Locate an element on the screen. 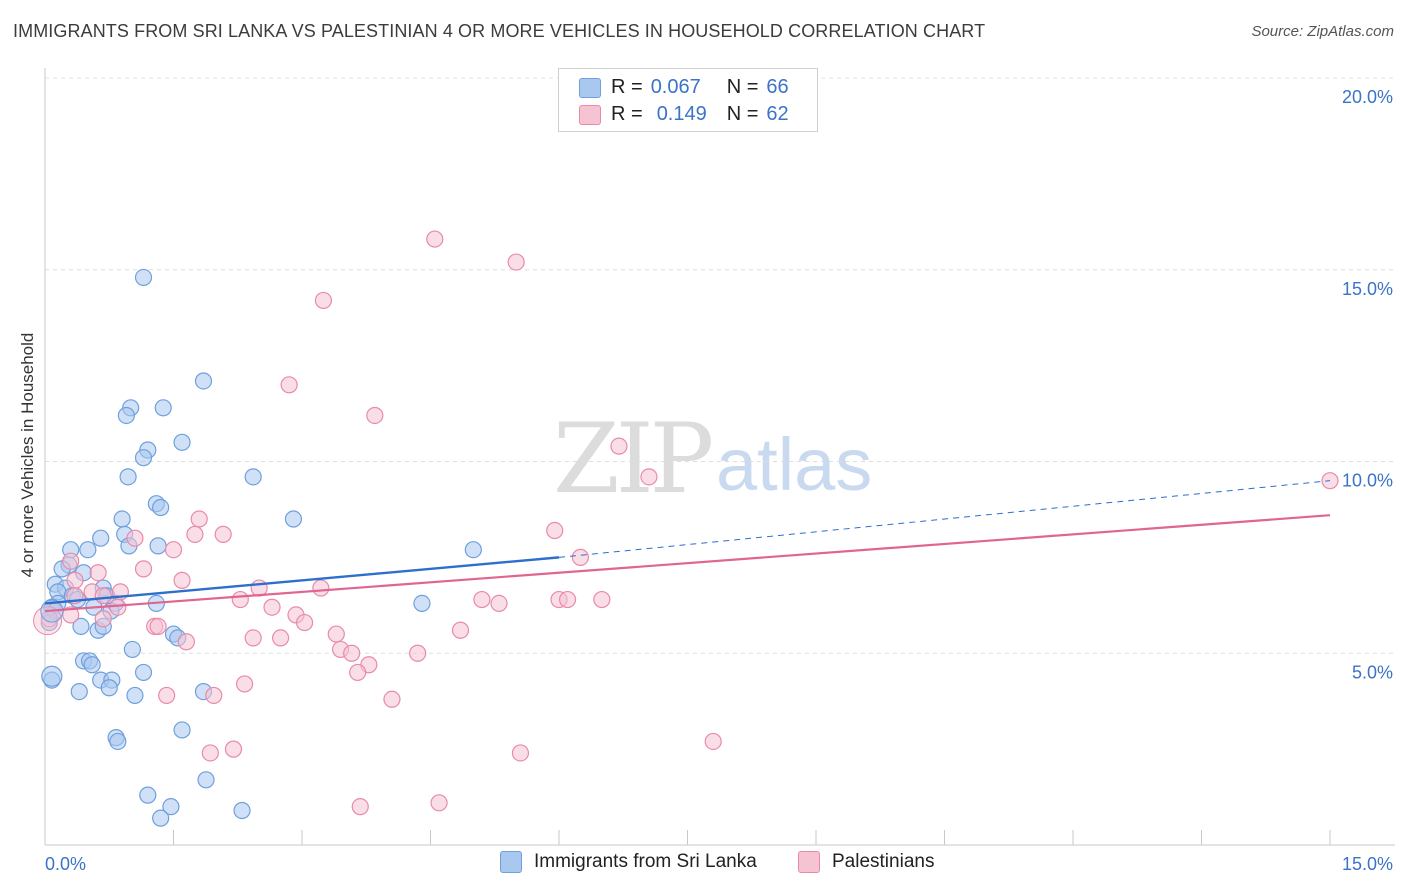  legend-item-sri-lanka: Immigrants from Sri Lanka is located at coordinates (628, 862).